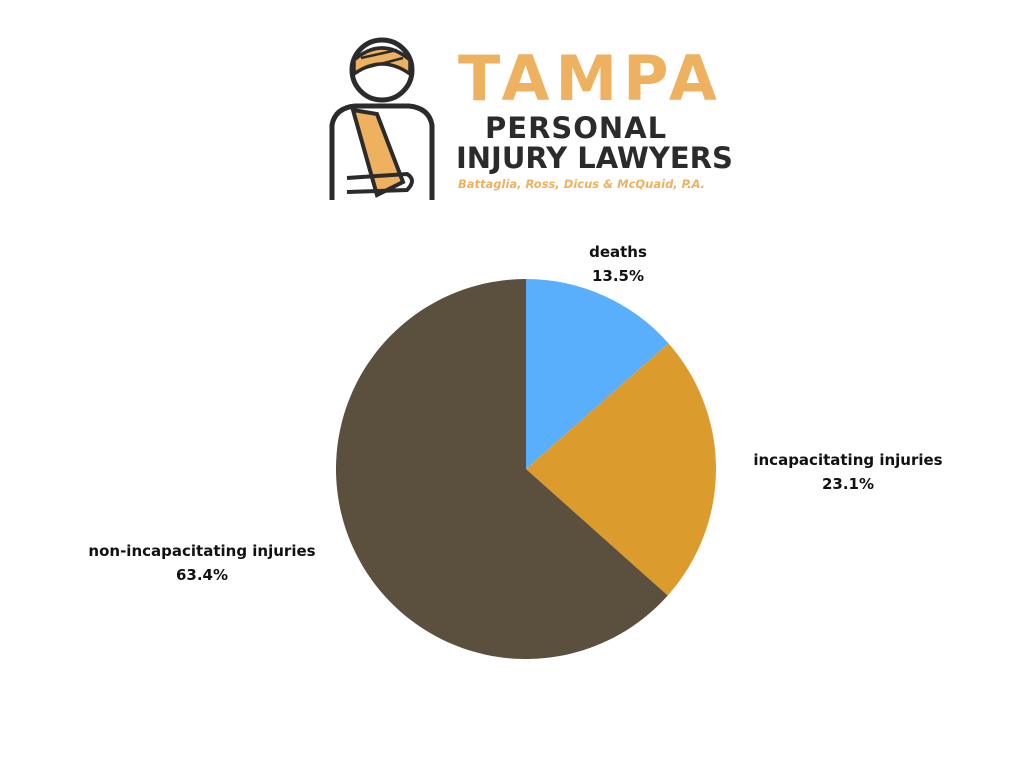 The image size is (1024, 768). Describe the element at coordinates (382, 118) in the screenshot. I see `injured-person-with-sling-icon` at that location.